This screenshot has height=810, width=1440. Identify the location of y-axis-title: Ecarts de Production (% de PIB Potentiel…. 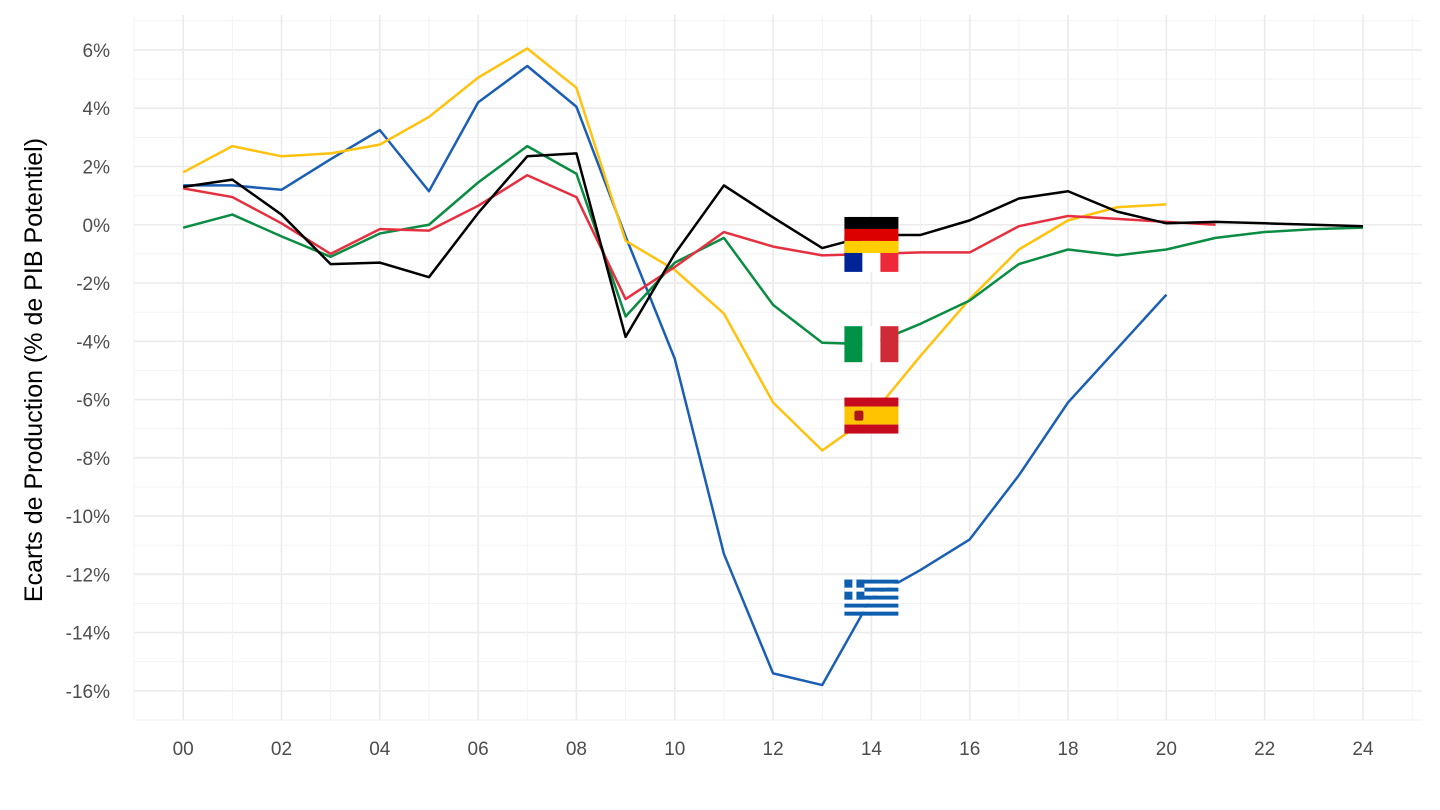
(34, 370).